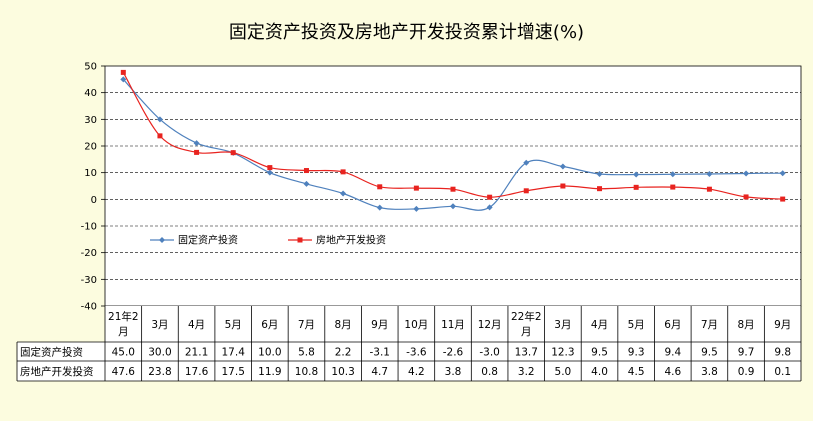  Describe the element at coordinates (563, 372) in the screenshot. I see `table-cell-value: 5.0` at that location.